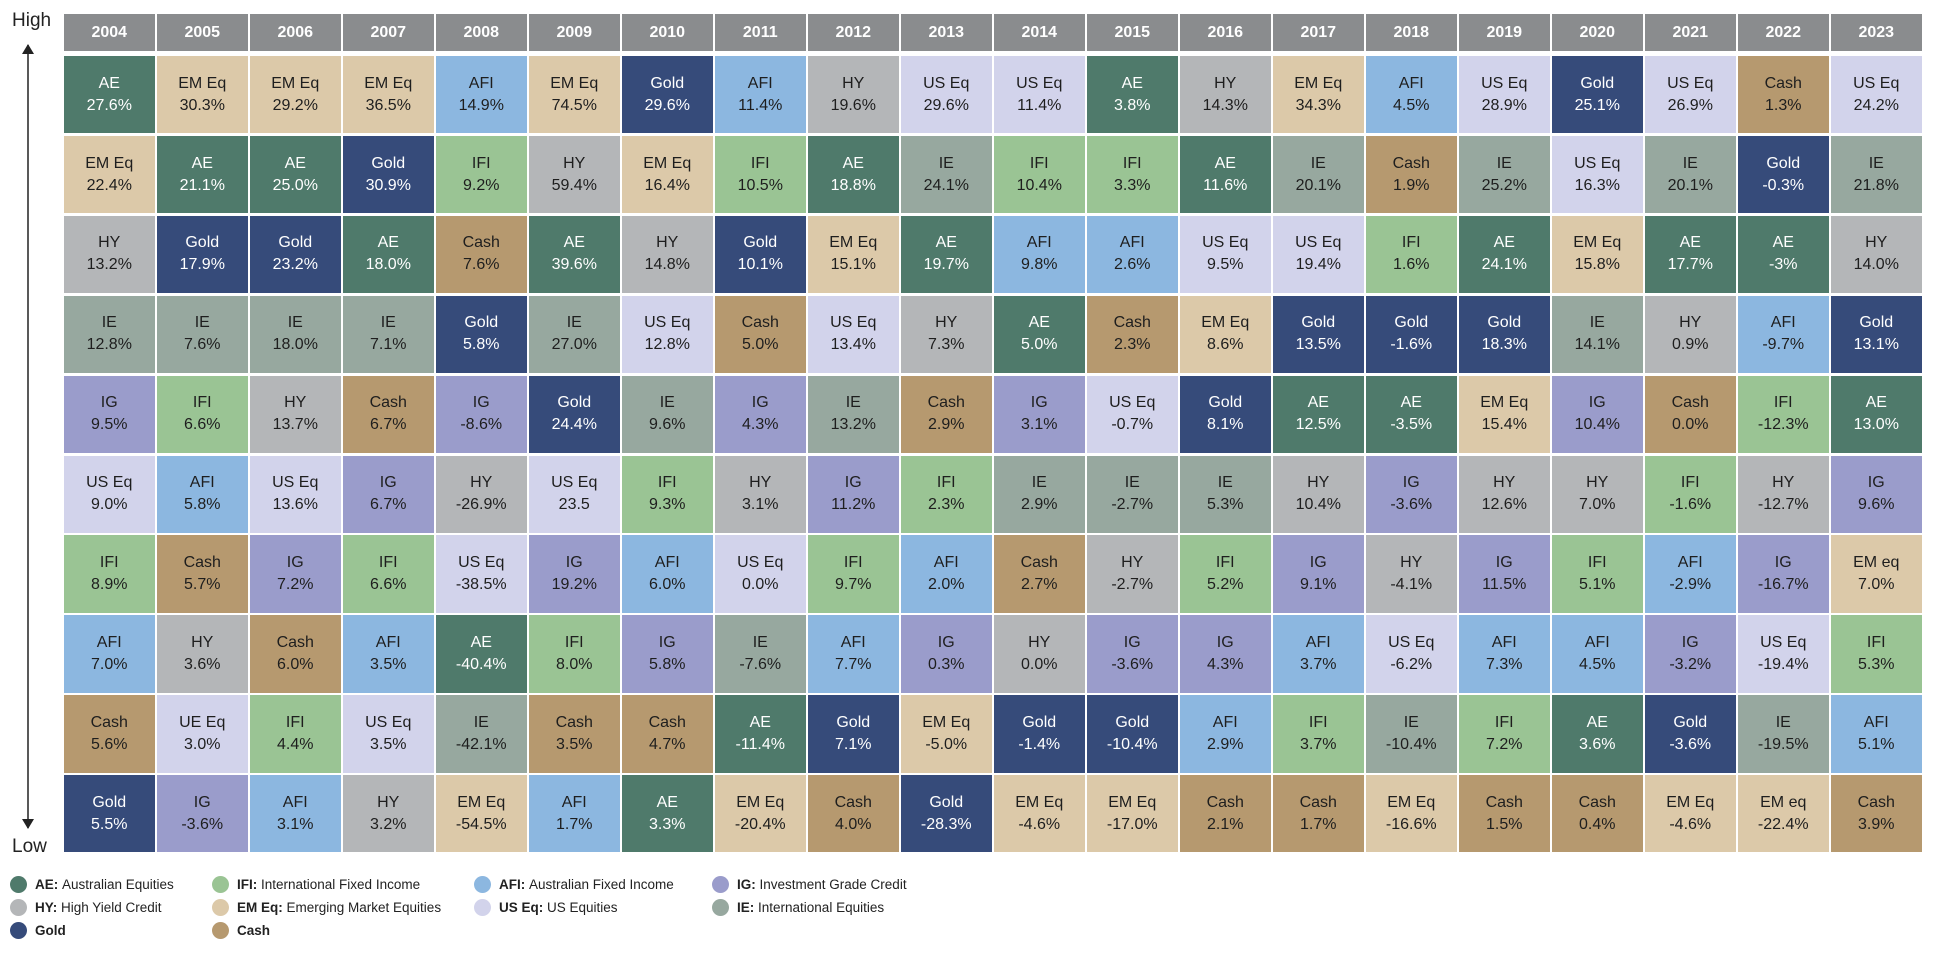  I want to click on return-cell: Gold 8.1%, so click(1225, 414).